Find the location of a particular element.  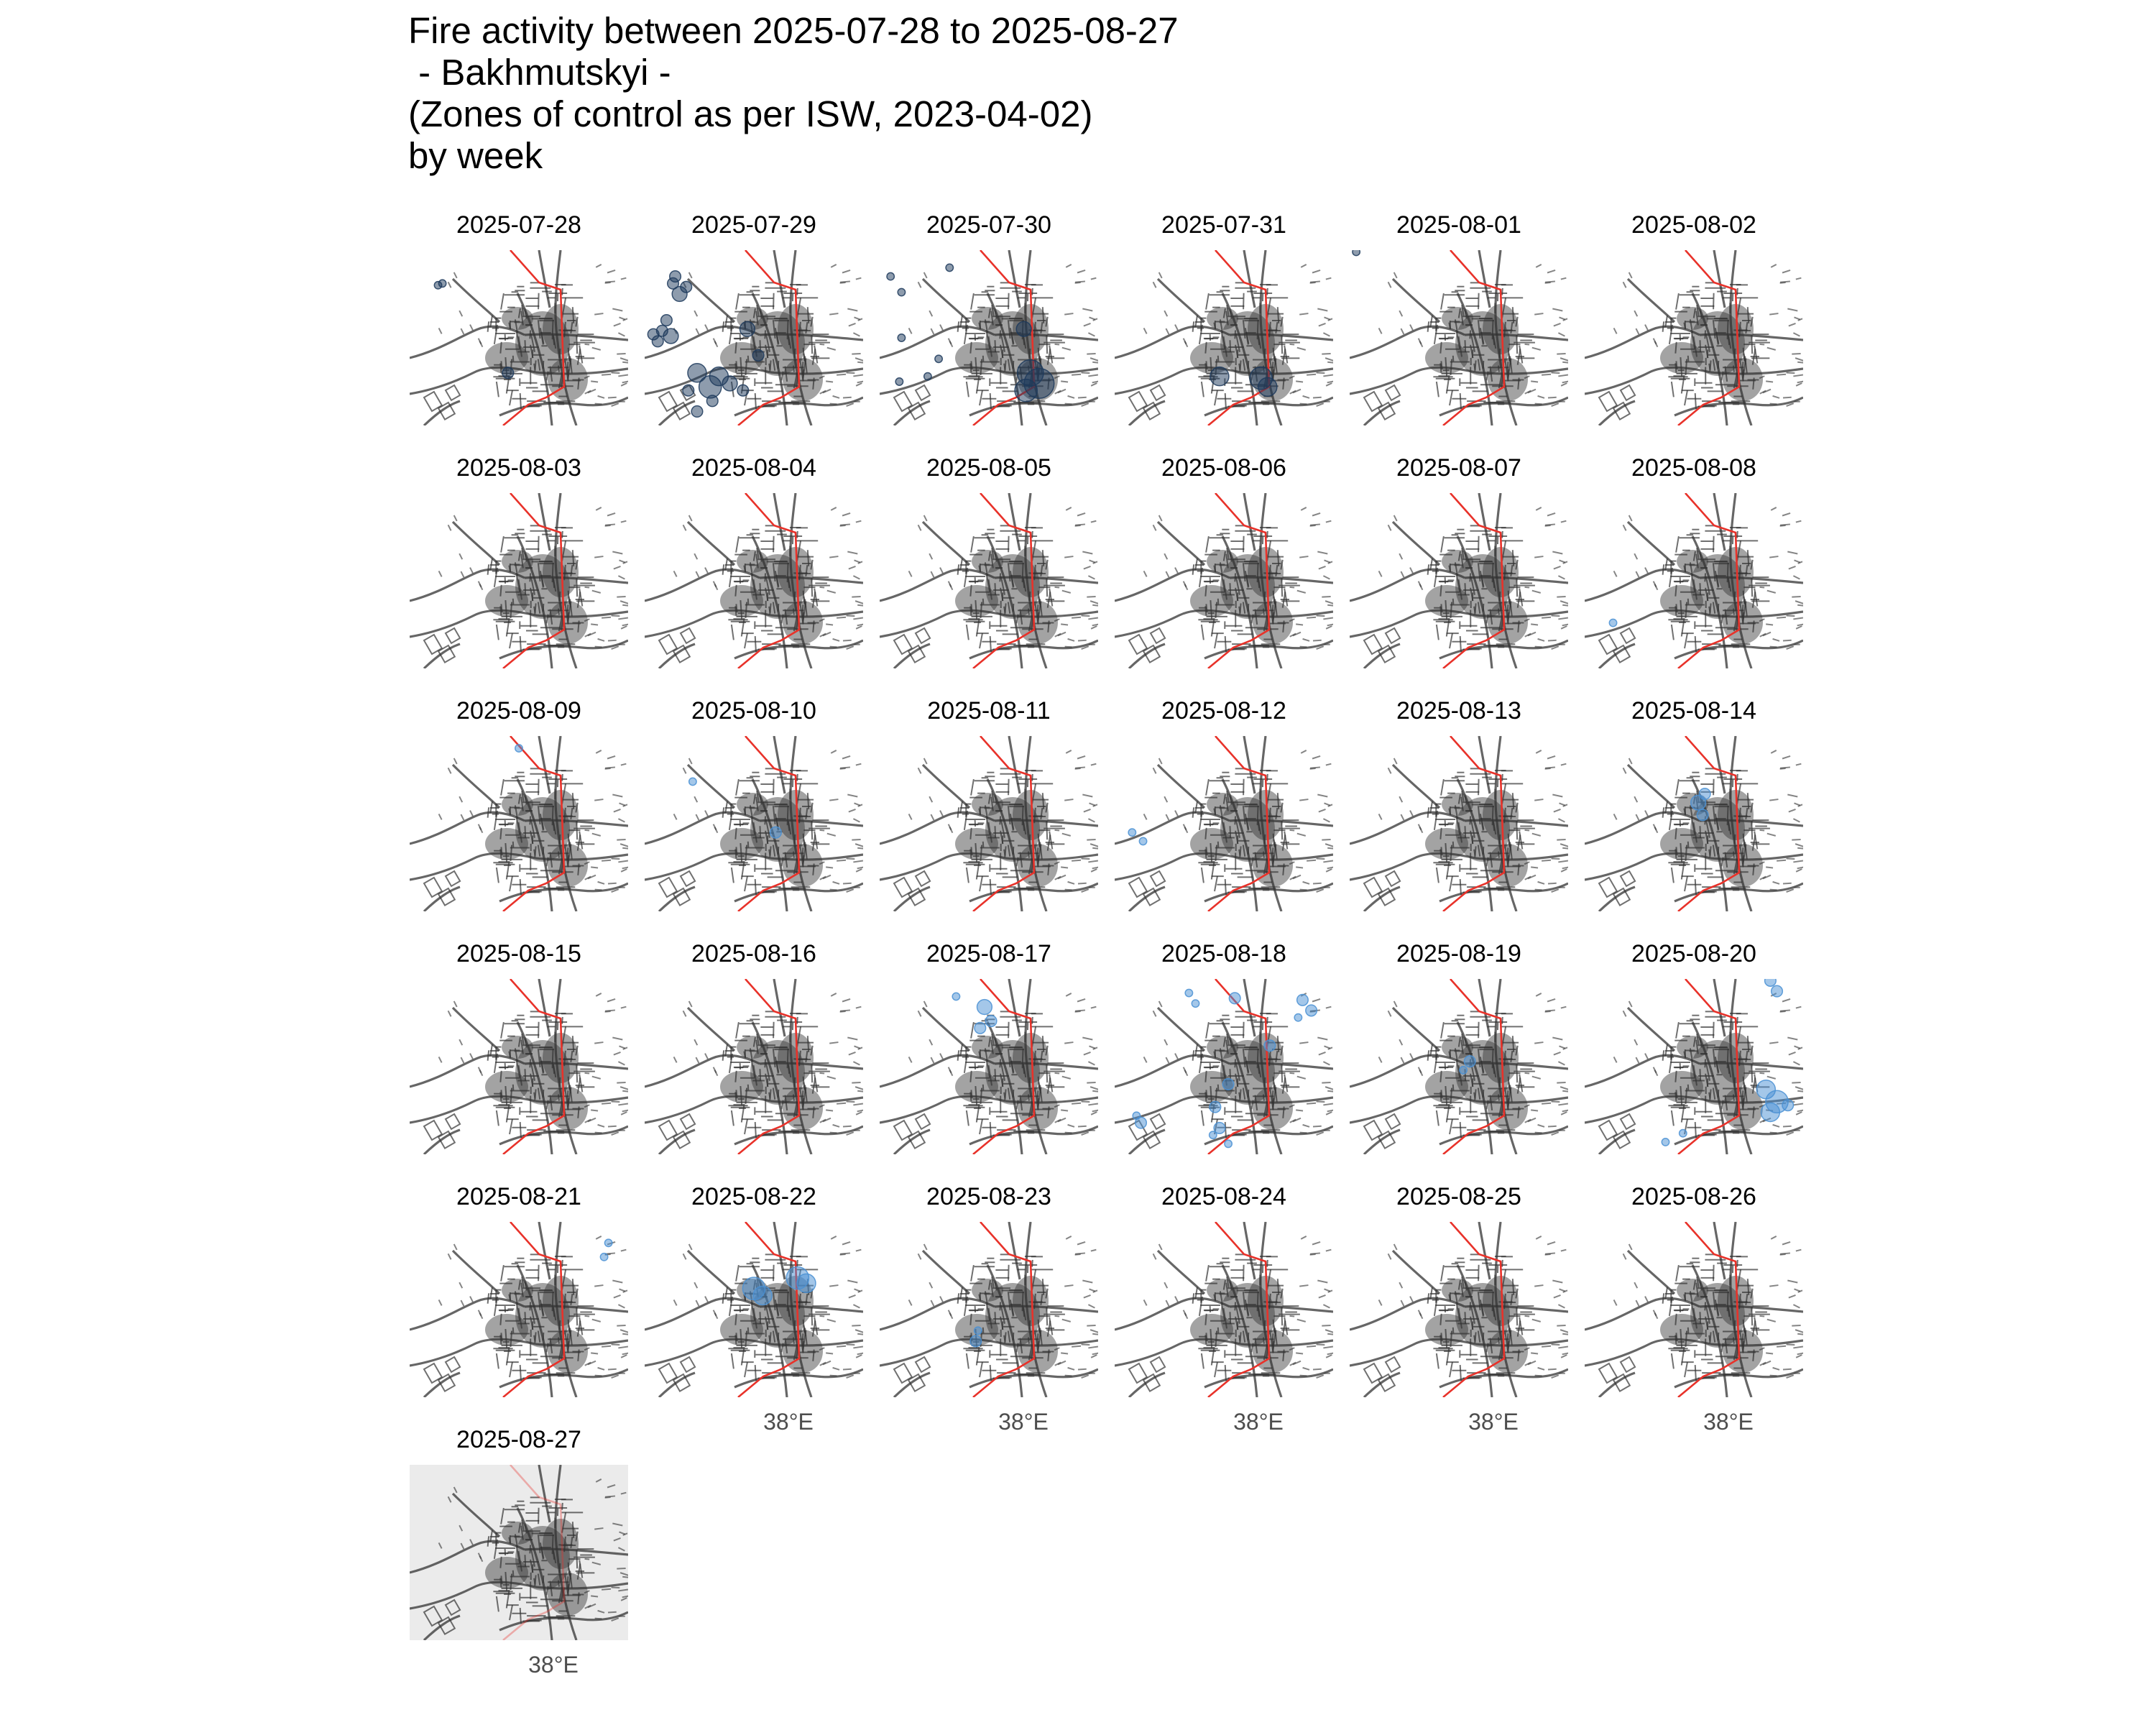

facet-panel: 2025-08-18 is located at coordinates (1224, 1045).